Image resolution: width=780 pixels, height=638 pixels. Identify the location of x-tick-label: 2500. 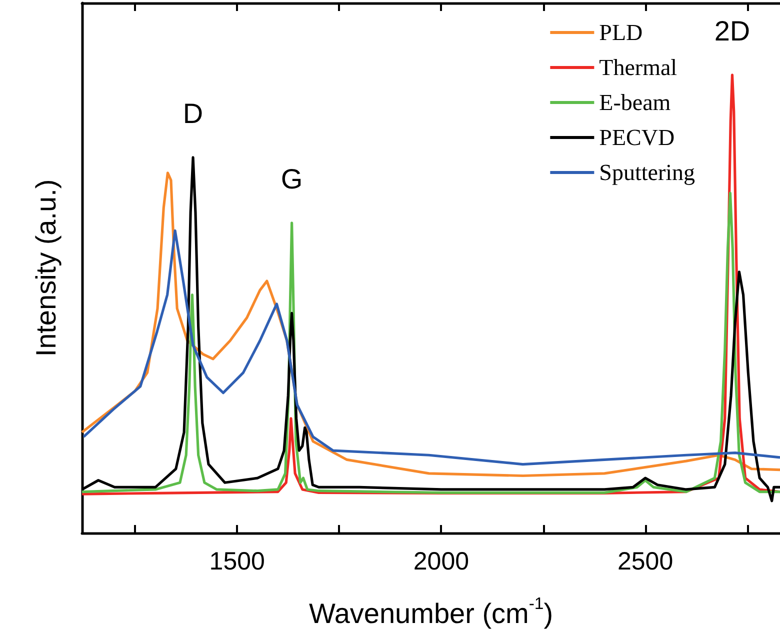
(645, 562).